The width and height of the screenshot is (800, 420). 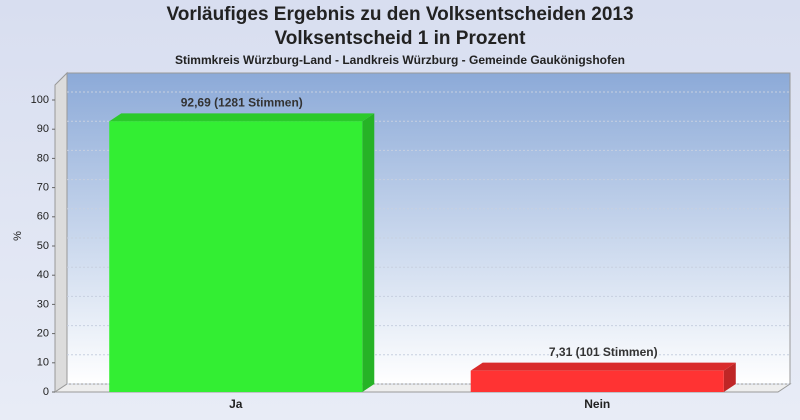 What do you see at coordinates (401, 38) in the screenshot?
I see `chart-title: Volksentscheid 1 in Prozent` at bounding box center [401, 38].